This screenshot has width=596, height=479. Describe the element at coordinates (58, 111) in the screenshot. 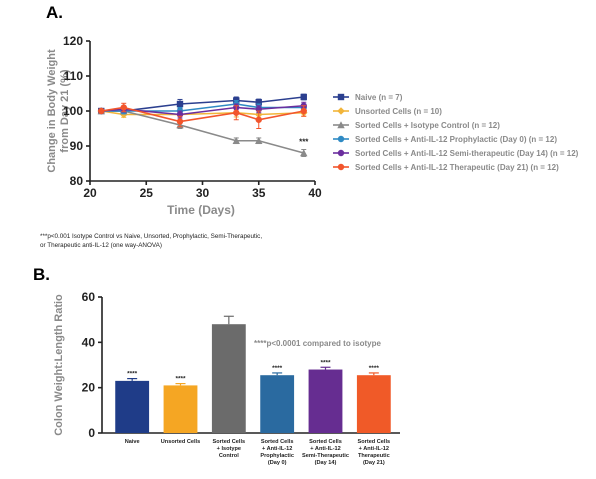

I see `panel-a-y-axis-title: Change in Body Weight from Day 21 (%)` at that location.